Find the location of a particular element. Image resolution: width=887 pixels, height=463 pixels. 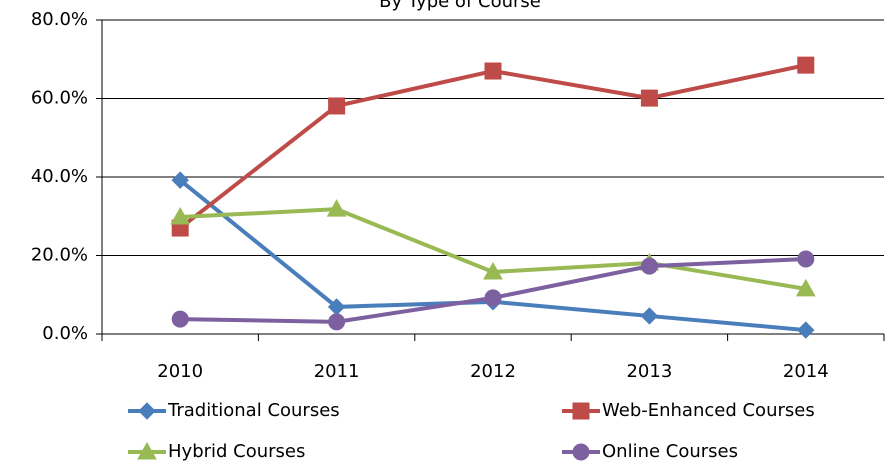

y-tick-label: 0.0% is located at coordinates (65, 333).